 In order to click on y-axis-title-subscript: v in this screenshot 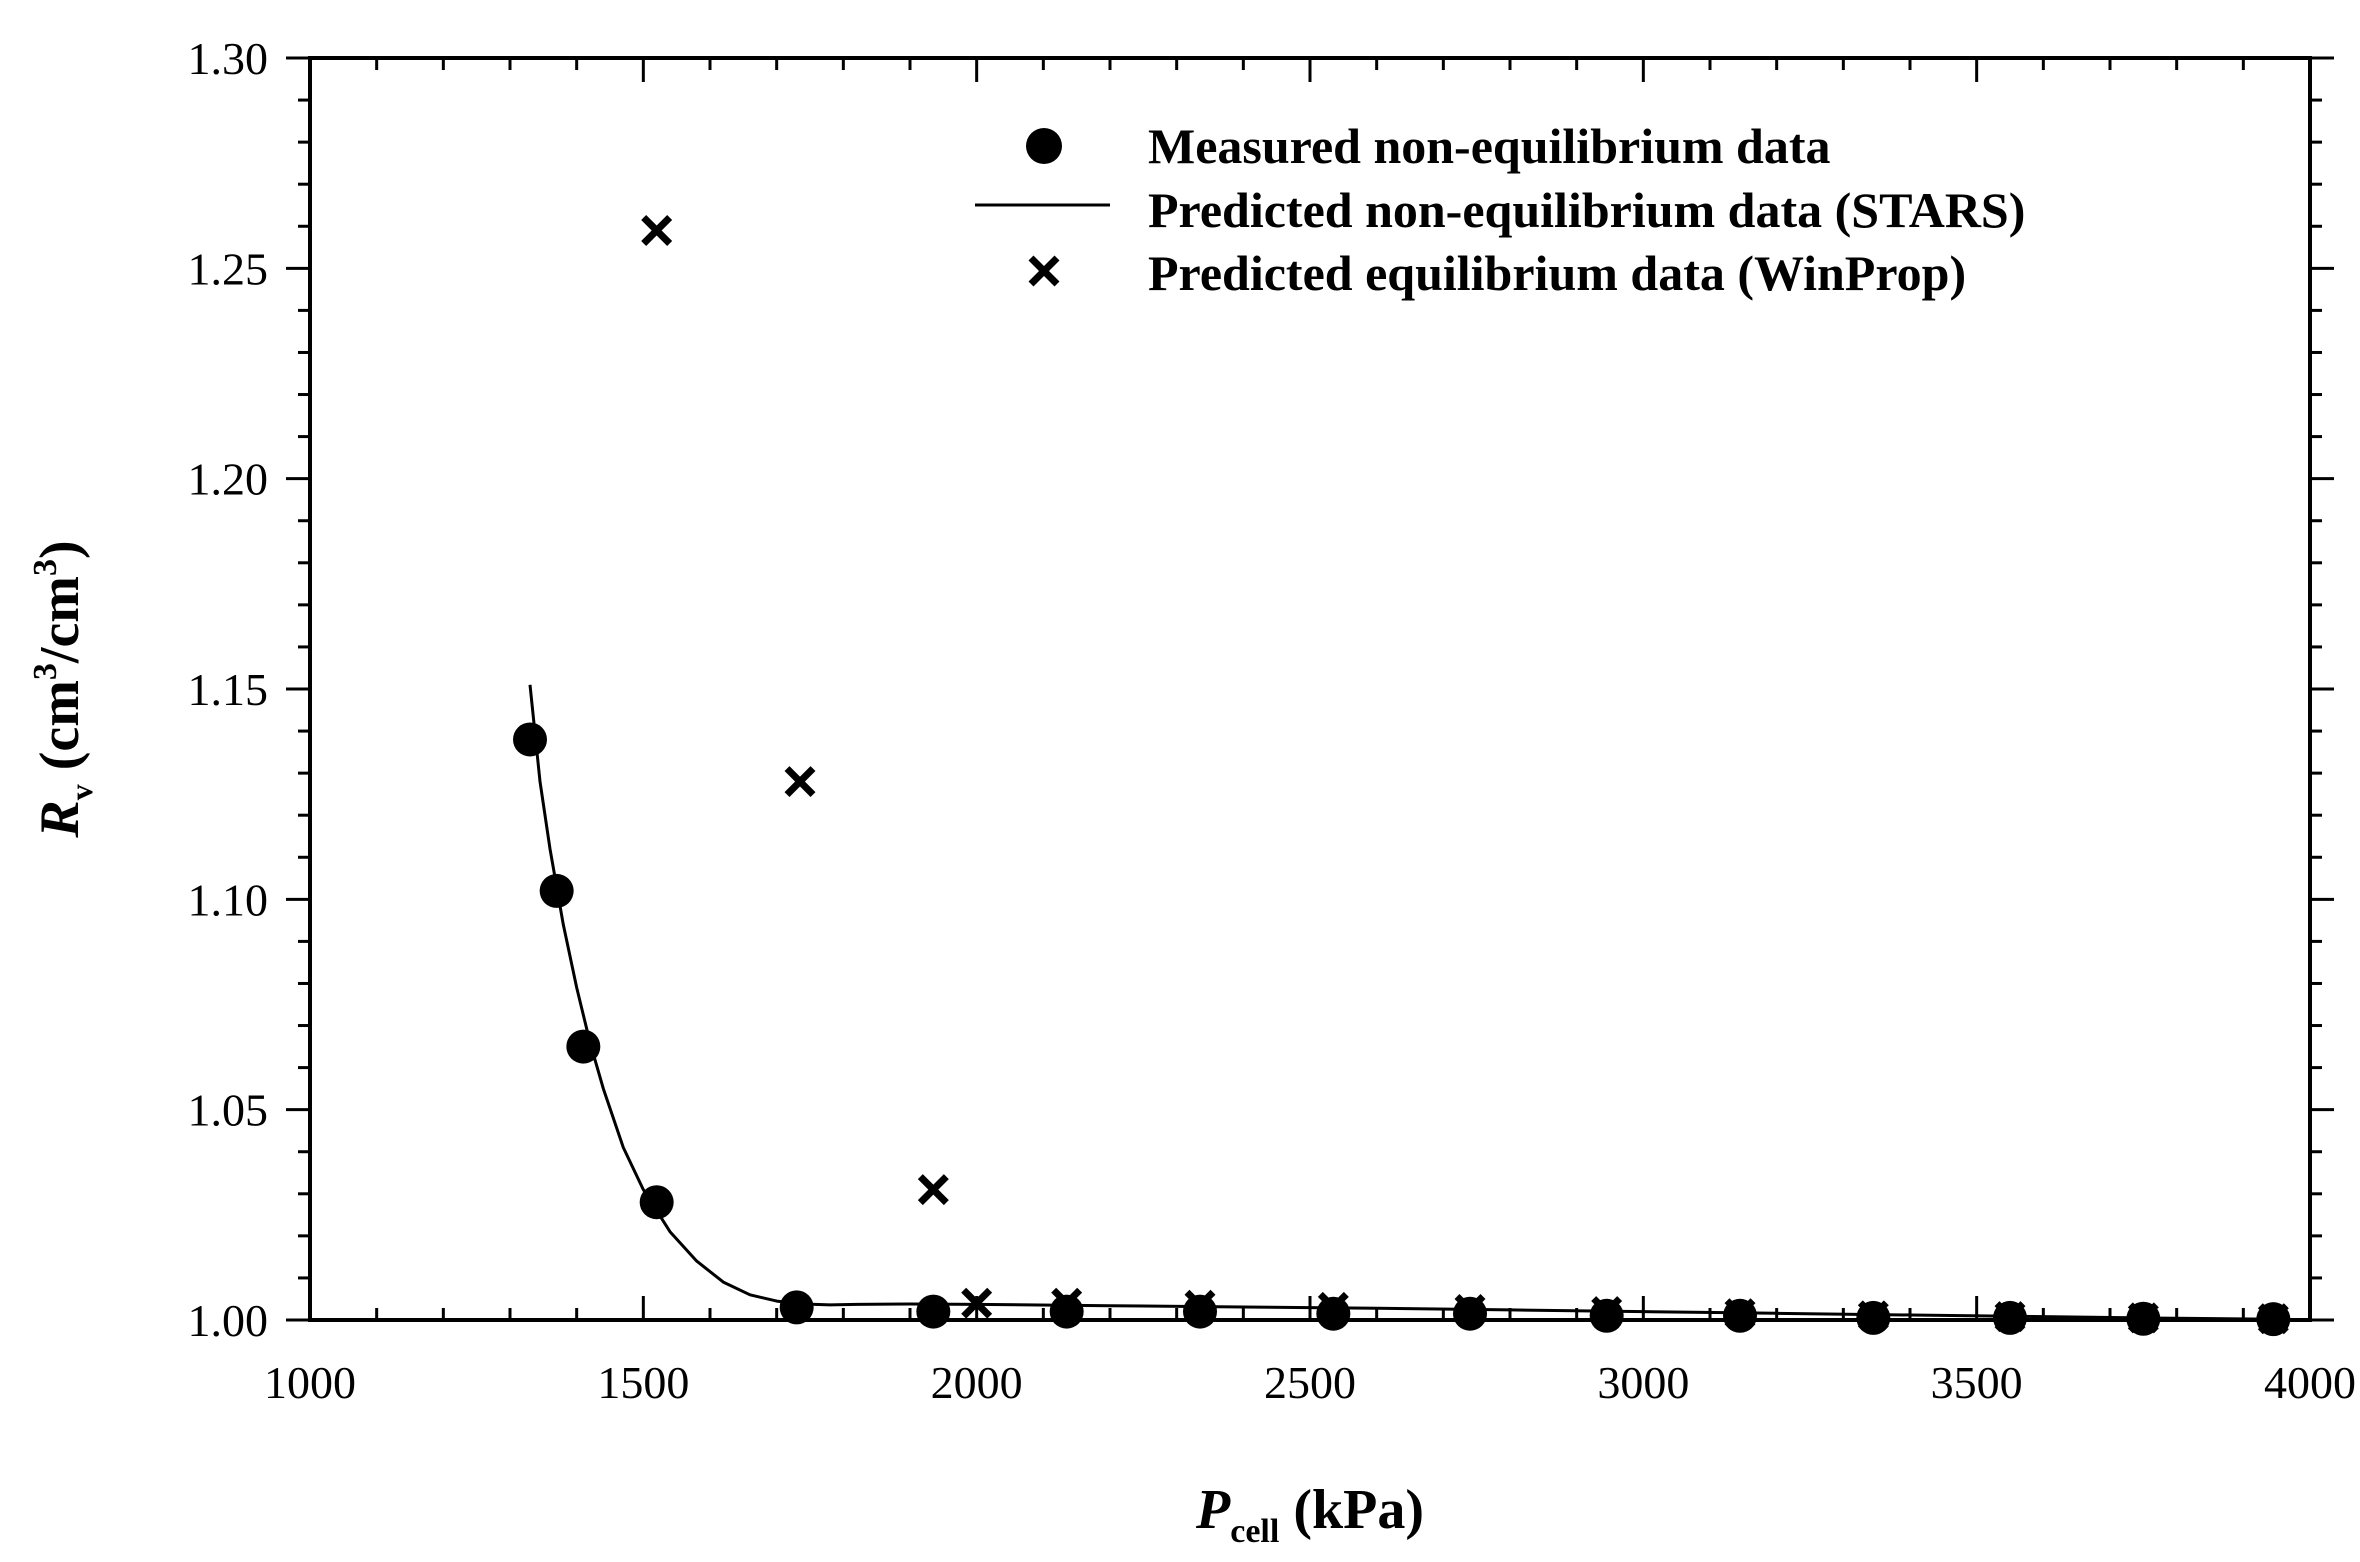, I will do `click(81, 792)`.